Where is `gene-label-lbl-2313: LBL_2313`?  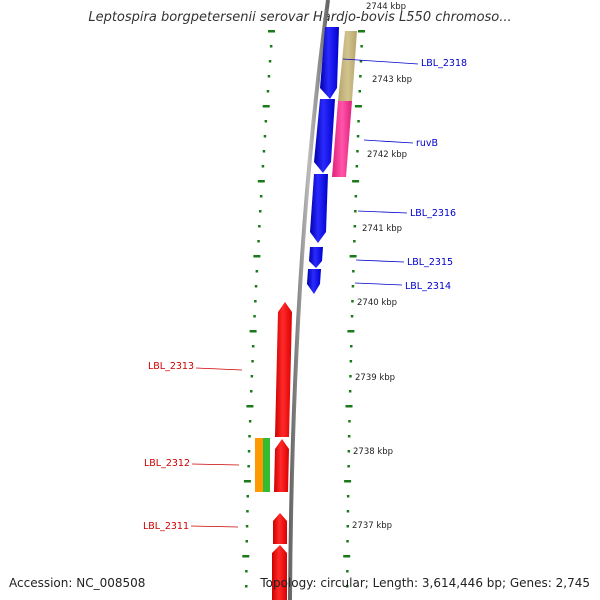
gene-label-lbl-2313: LBL_2313 is located at coordinates (171, 366).